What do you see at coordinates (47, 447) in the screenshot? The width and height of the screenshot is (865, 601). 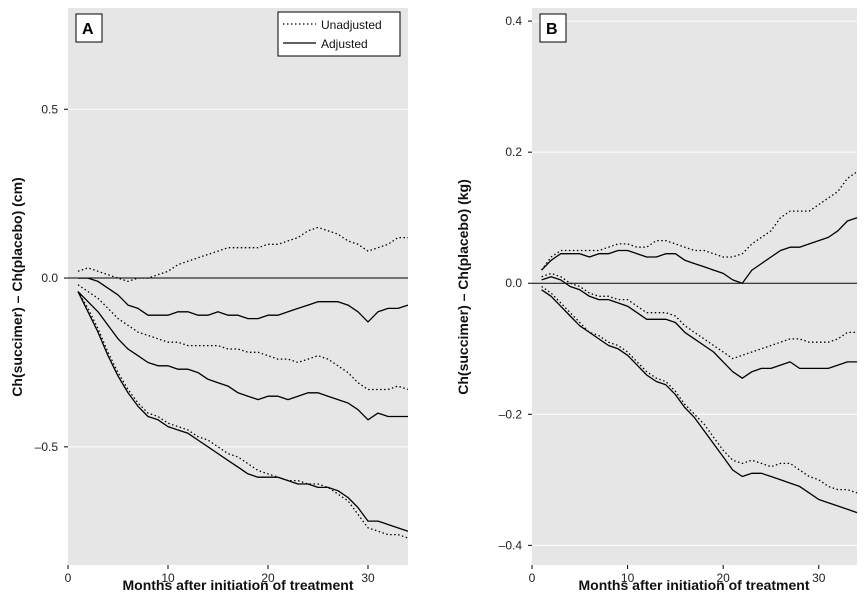 I see `y-tick-label: –0.5` at bounding box center [47, 447].